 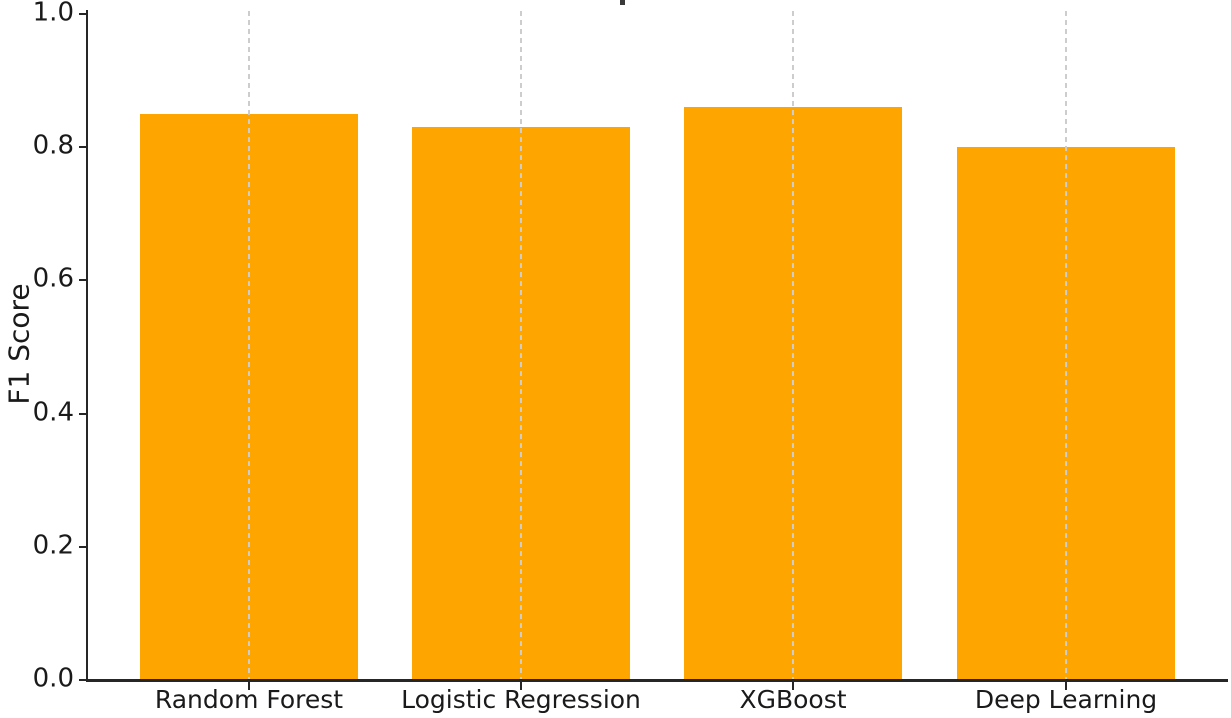 What do you see at coordinates (249, 345) in the screenshot?
I see `gridline-random-forest` at bounding box center [249, 345].